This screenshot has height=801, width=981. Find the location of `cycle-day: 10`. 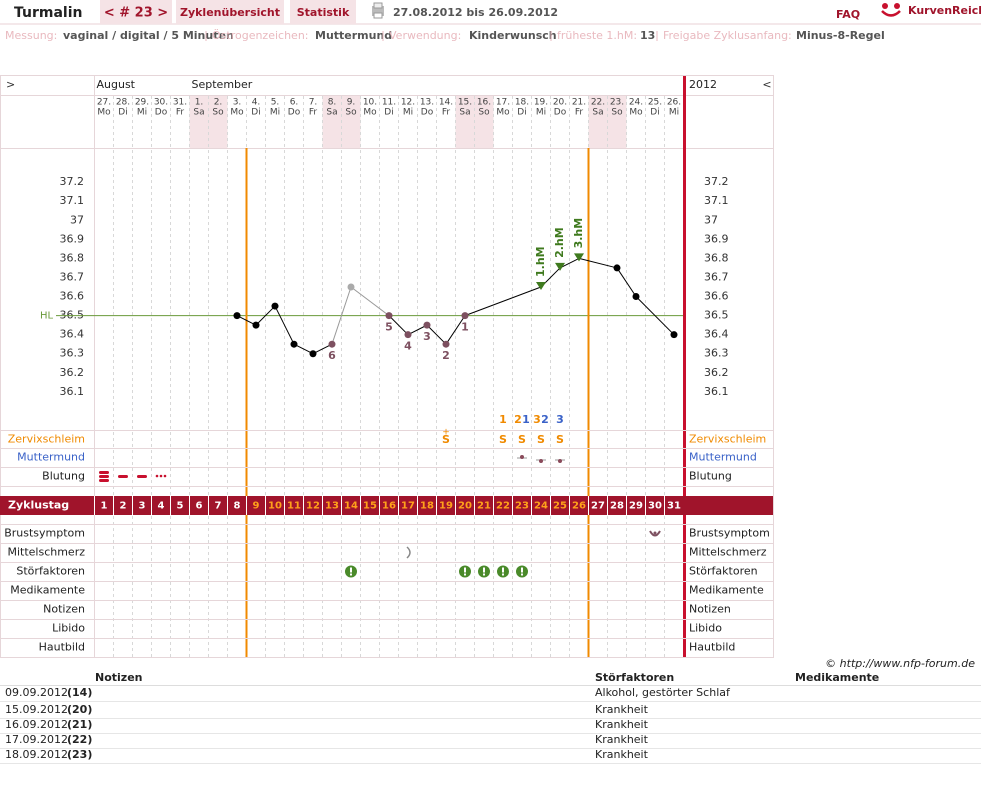

cycle-day: 10 is located at coordinates (275, 506).